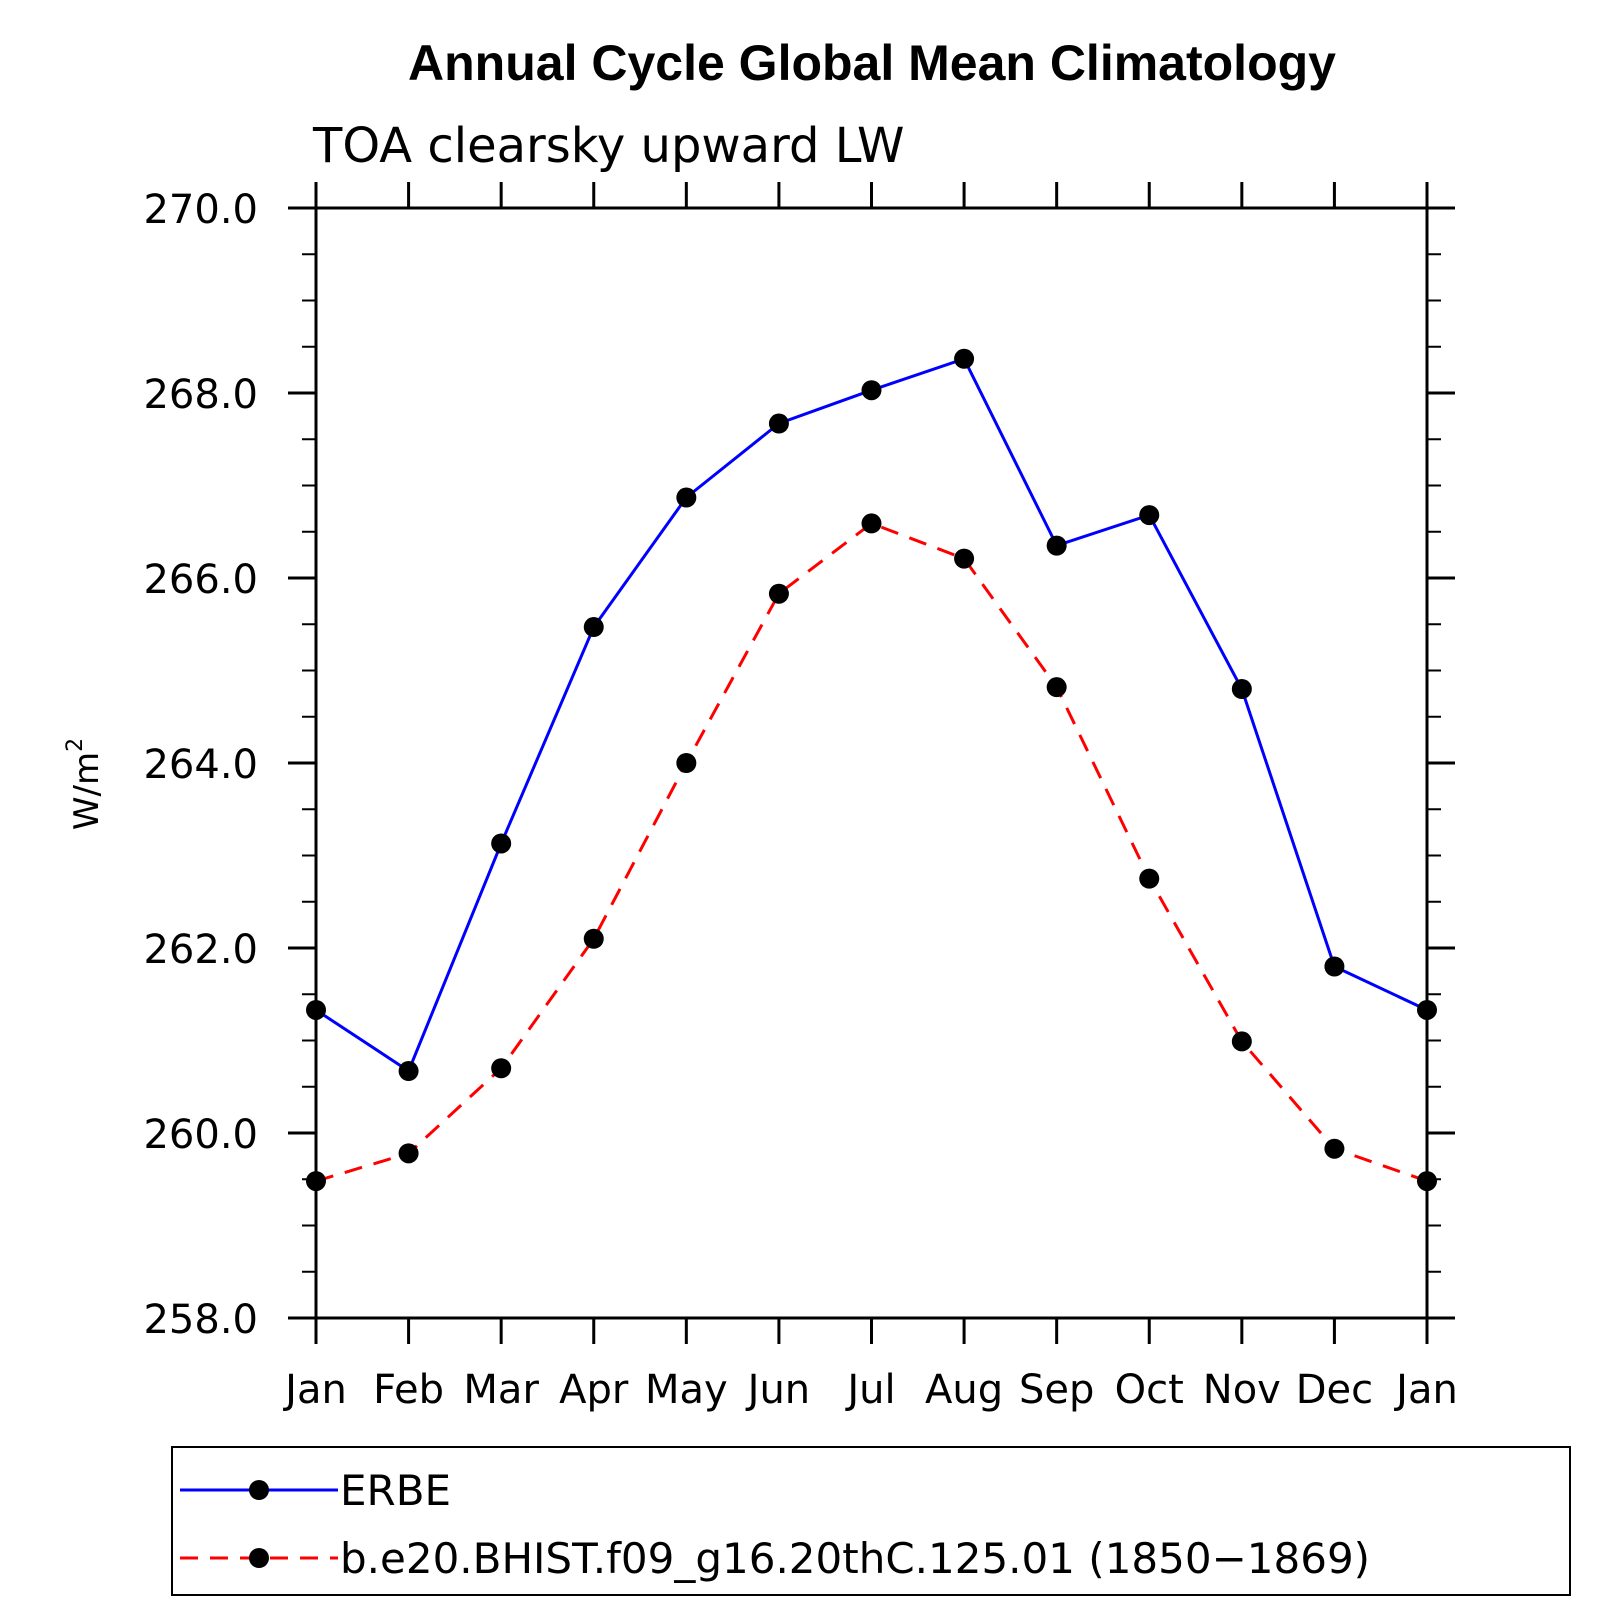  Describe the element at coordinates (778, 1390) in the screenshot. I see `x-tick-label: Jun` at that location.